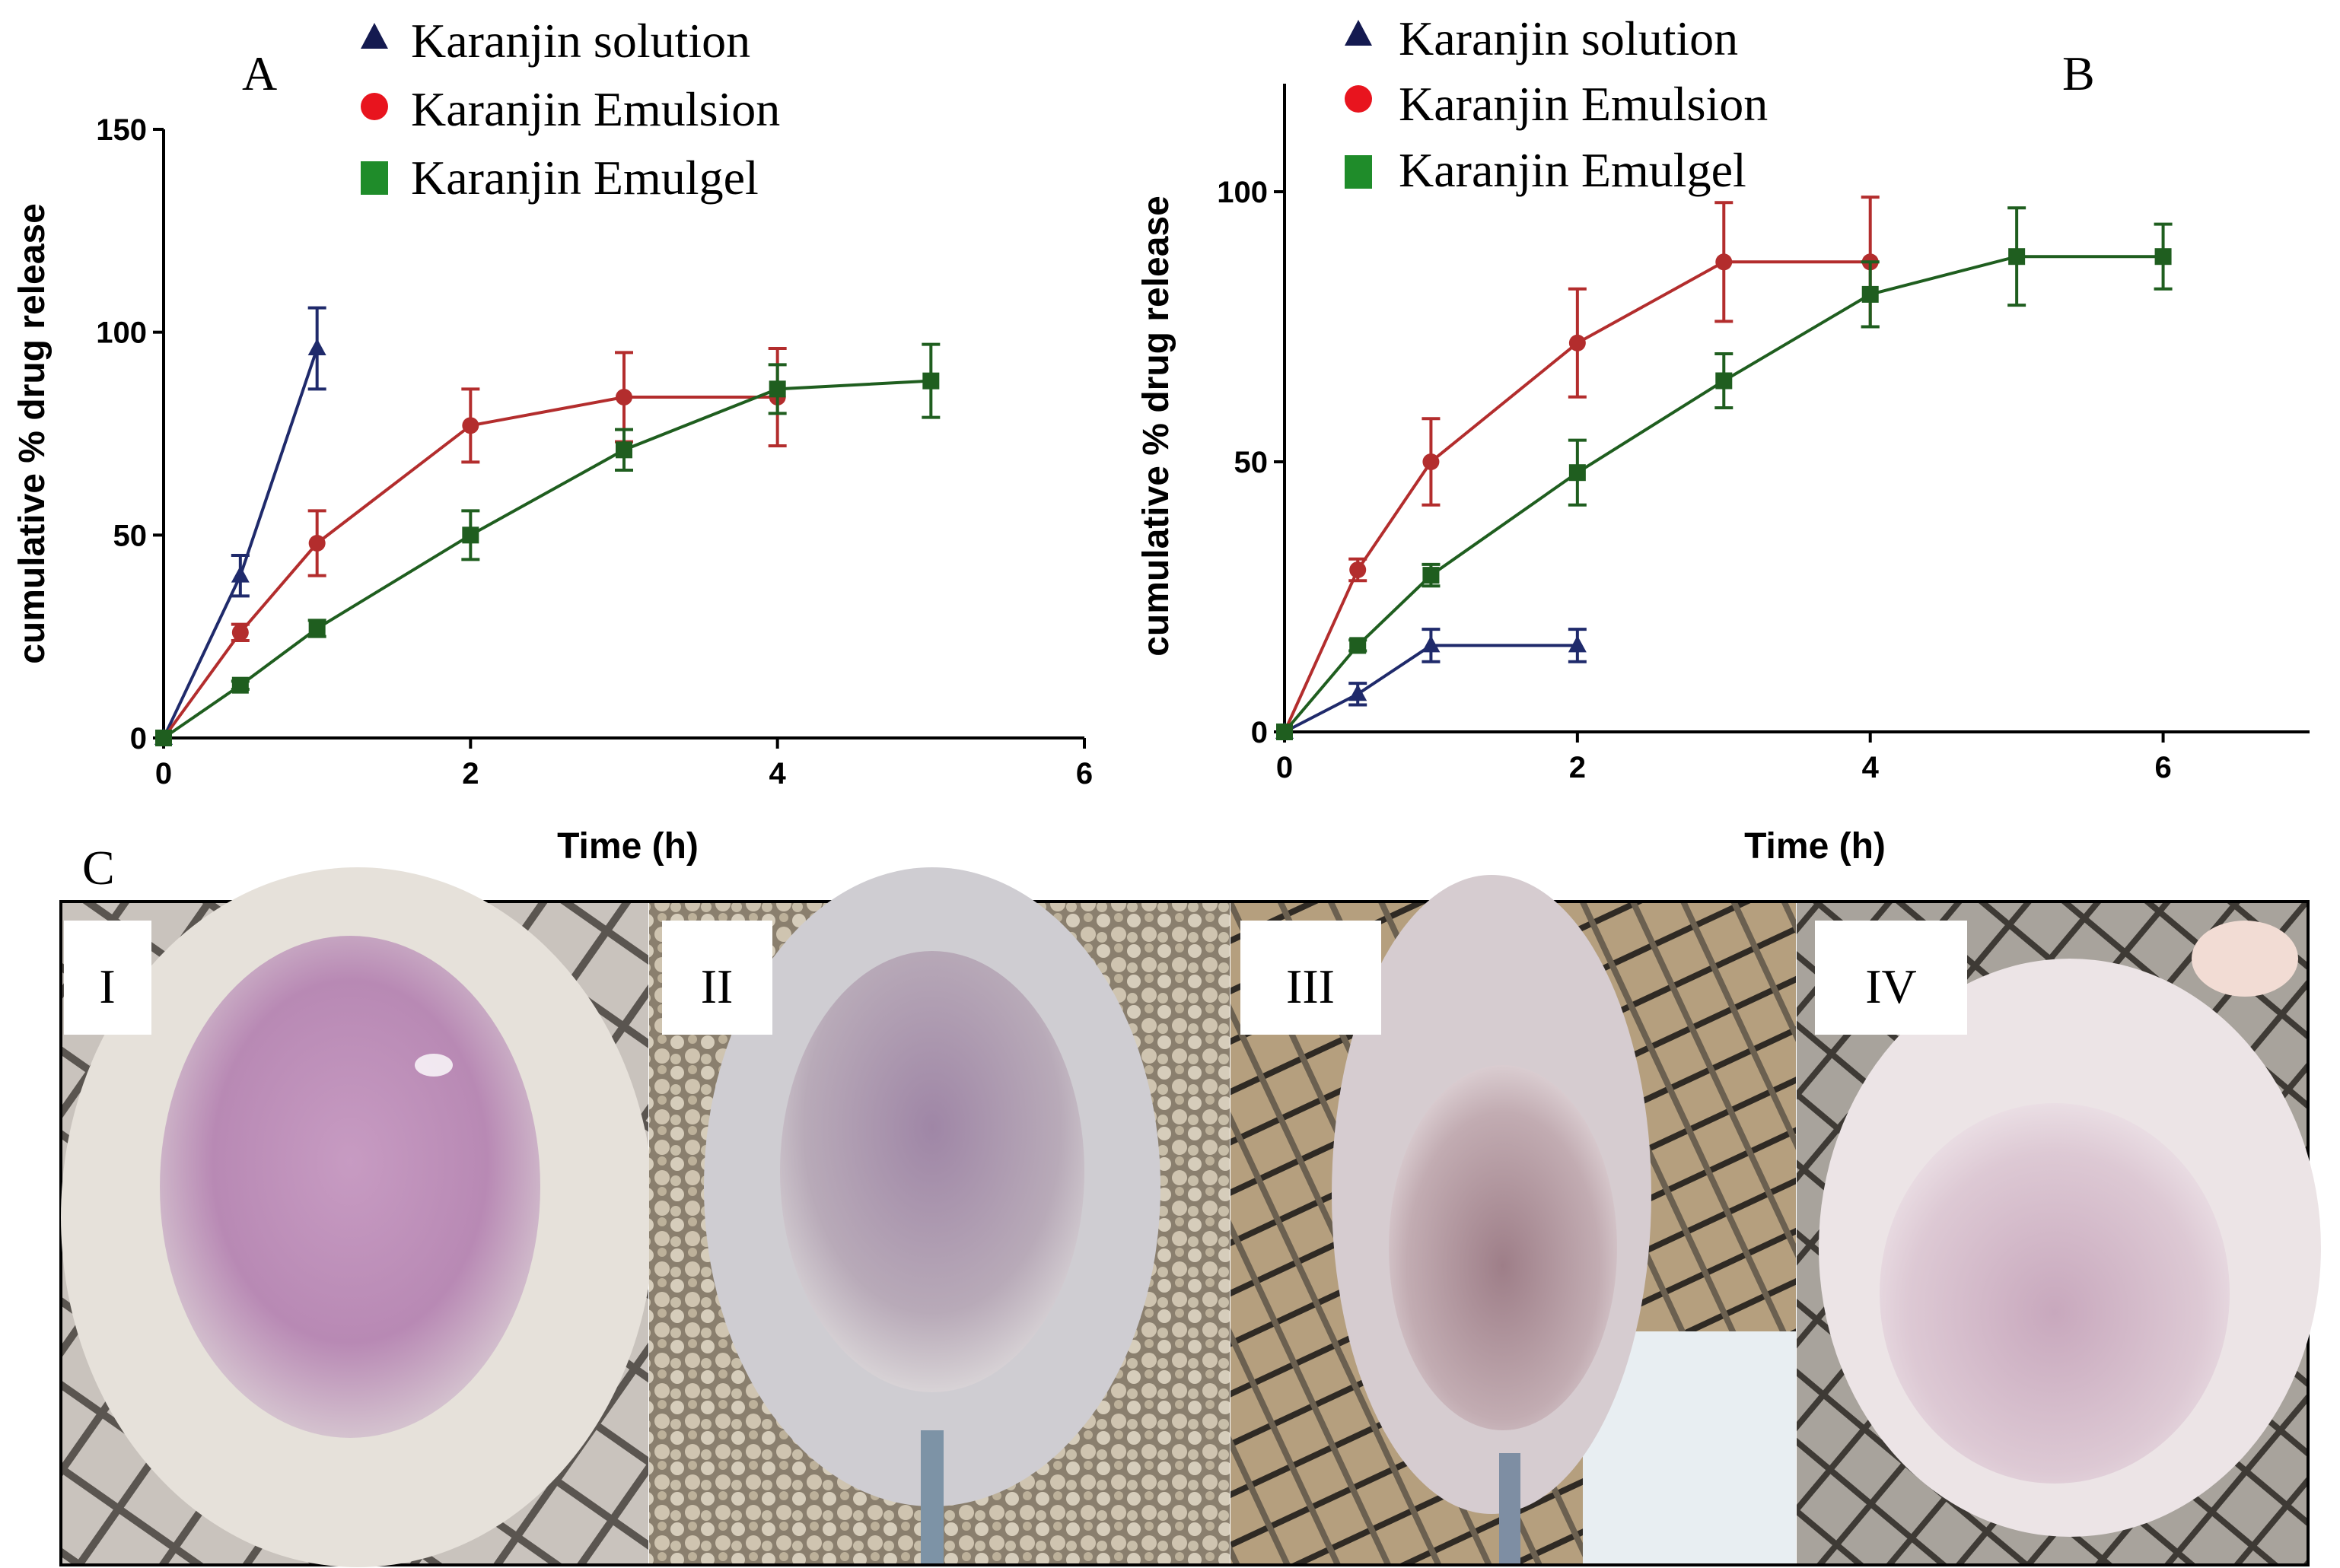 The width and height of the screenshot is (2340, 1568). I want to click on chart-b-series-emulgel-line, so click(1723, 494).